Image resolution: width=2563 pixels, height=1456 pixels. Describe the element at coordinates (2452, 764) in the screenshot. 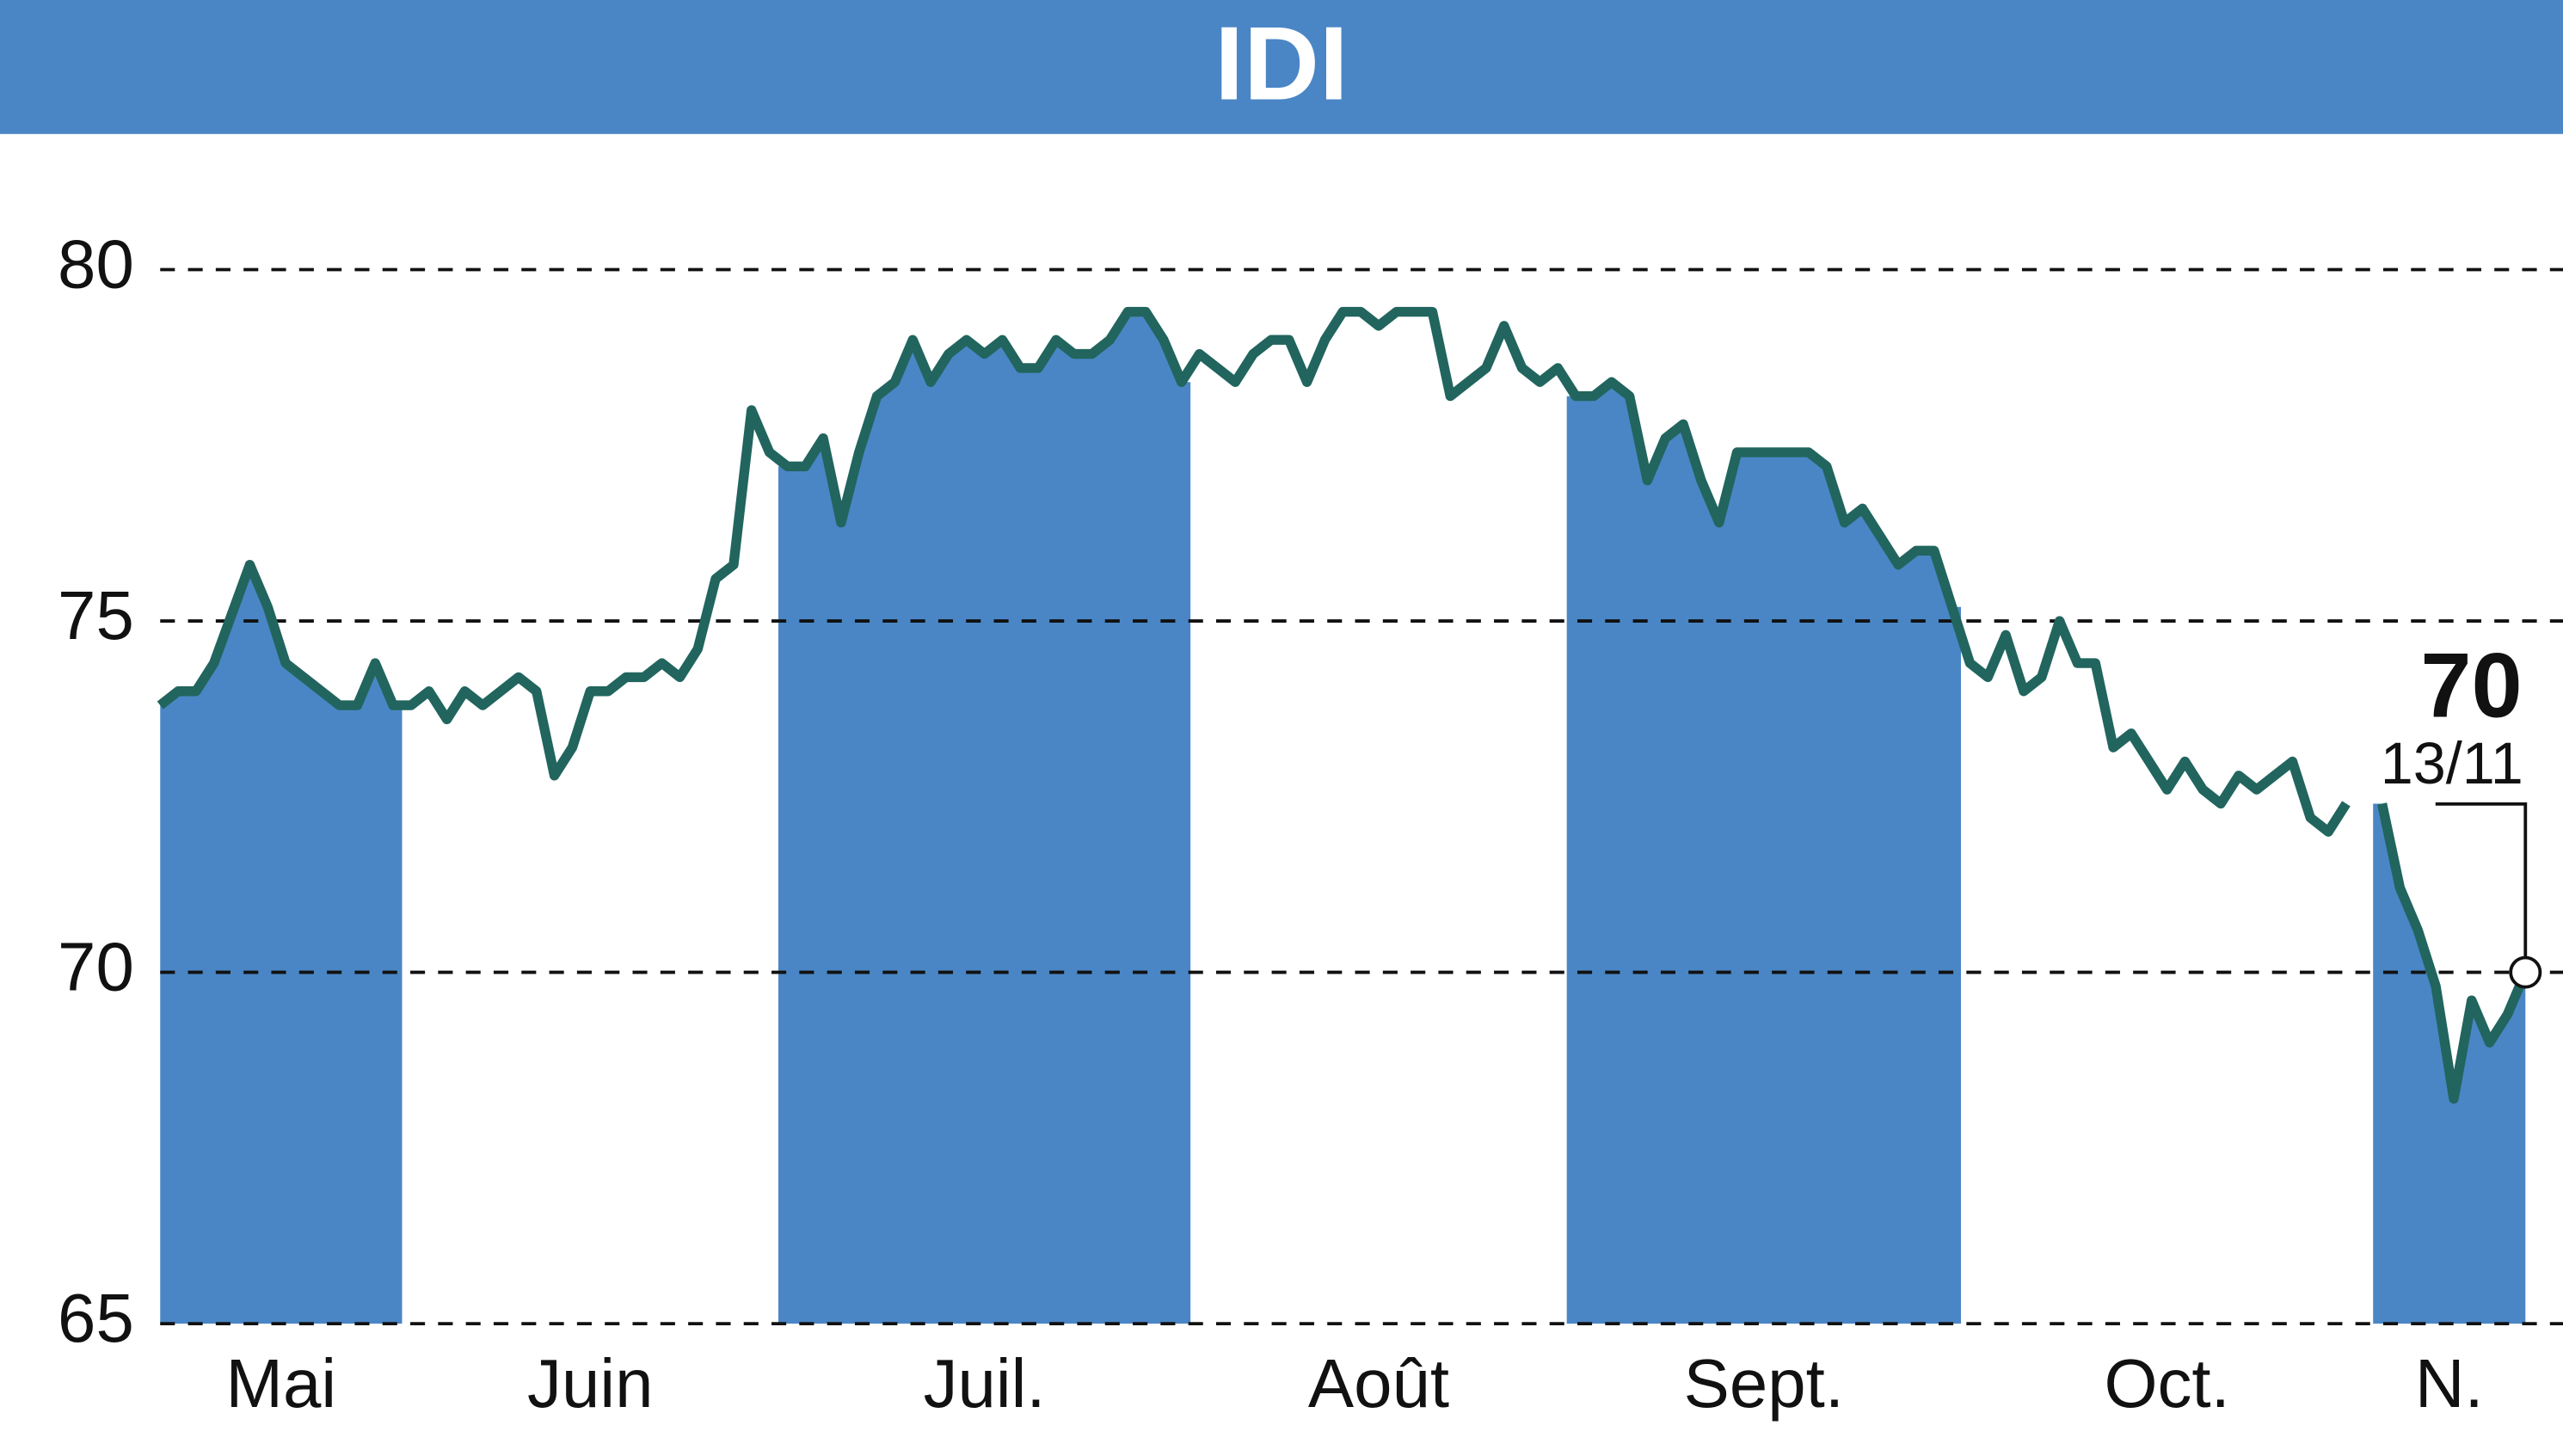

I see `last-date-label: 13/11` at that location.